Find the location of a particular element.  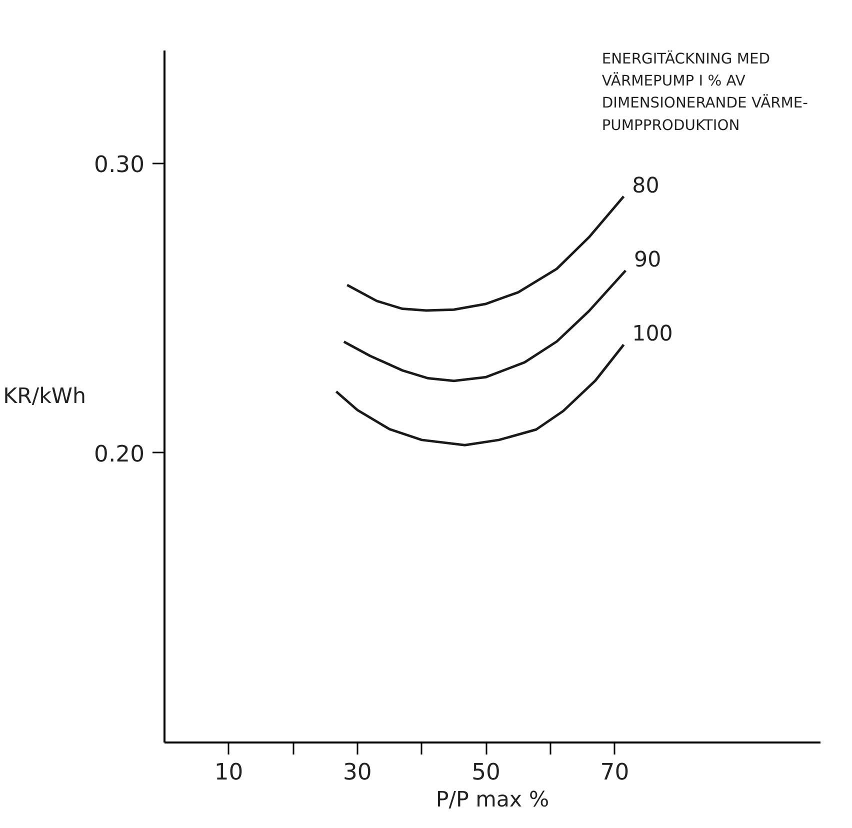

x-tick-label: 50 is located at coordinates (486, 773).